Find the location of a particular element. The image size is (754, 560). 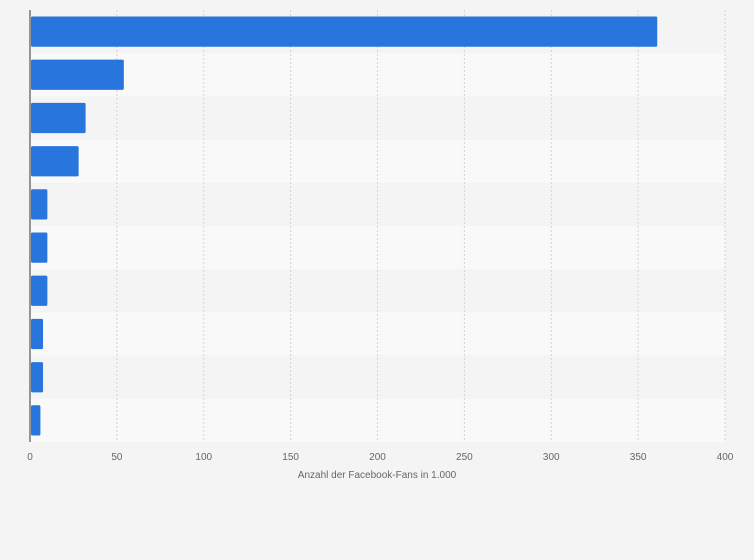

x-tick-label: 100 is located at coordinates (203, 457).